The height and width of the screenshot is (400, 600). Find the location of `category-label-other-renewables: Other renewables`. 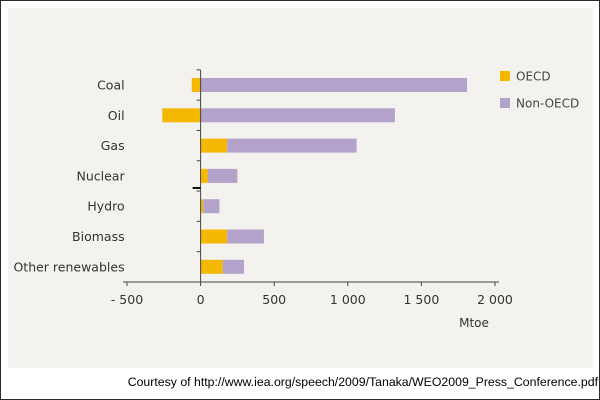

category-label-other-renewables: Other renewables is located at coordinates (68, 266).